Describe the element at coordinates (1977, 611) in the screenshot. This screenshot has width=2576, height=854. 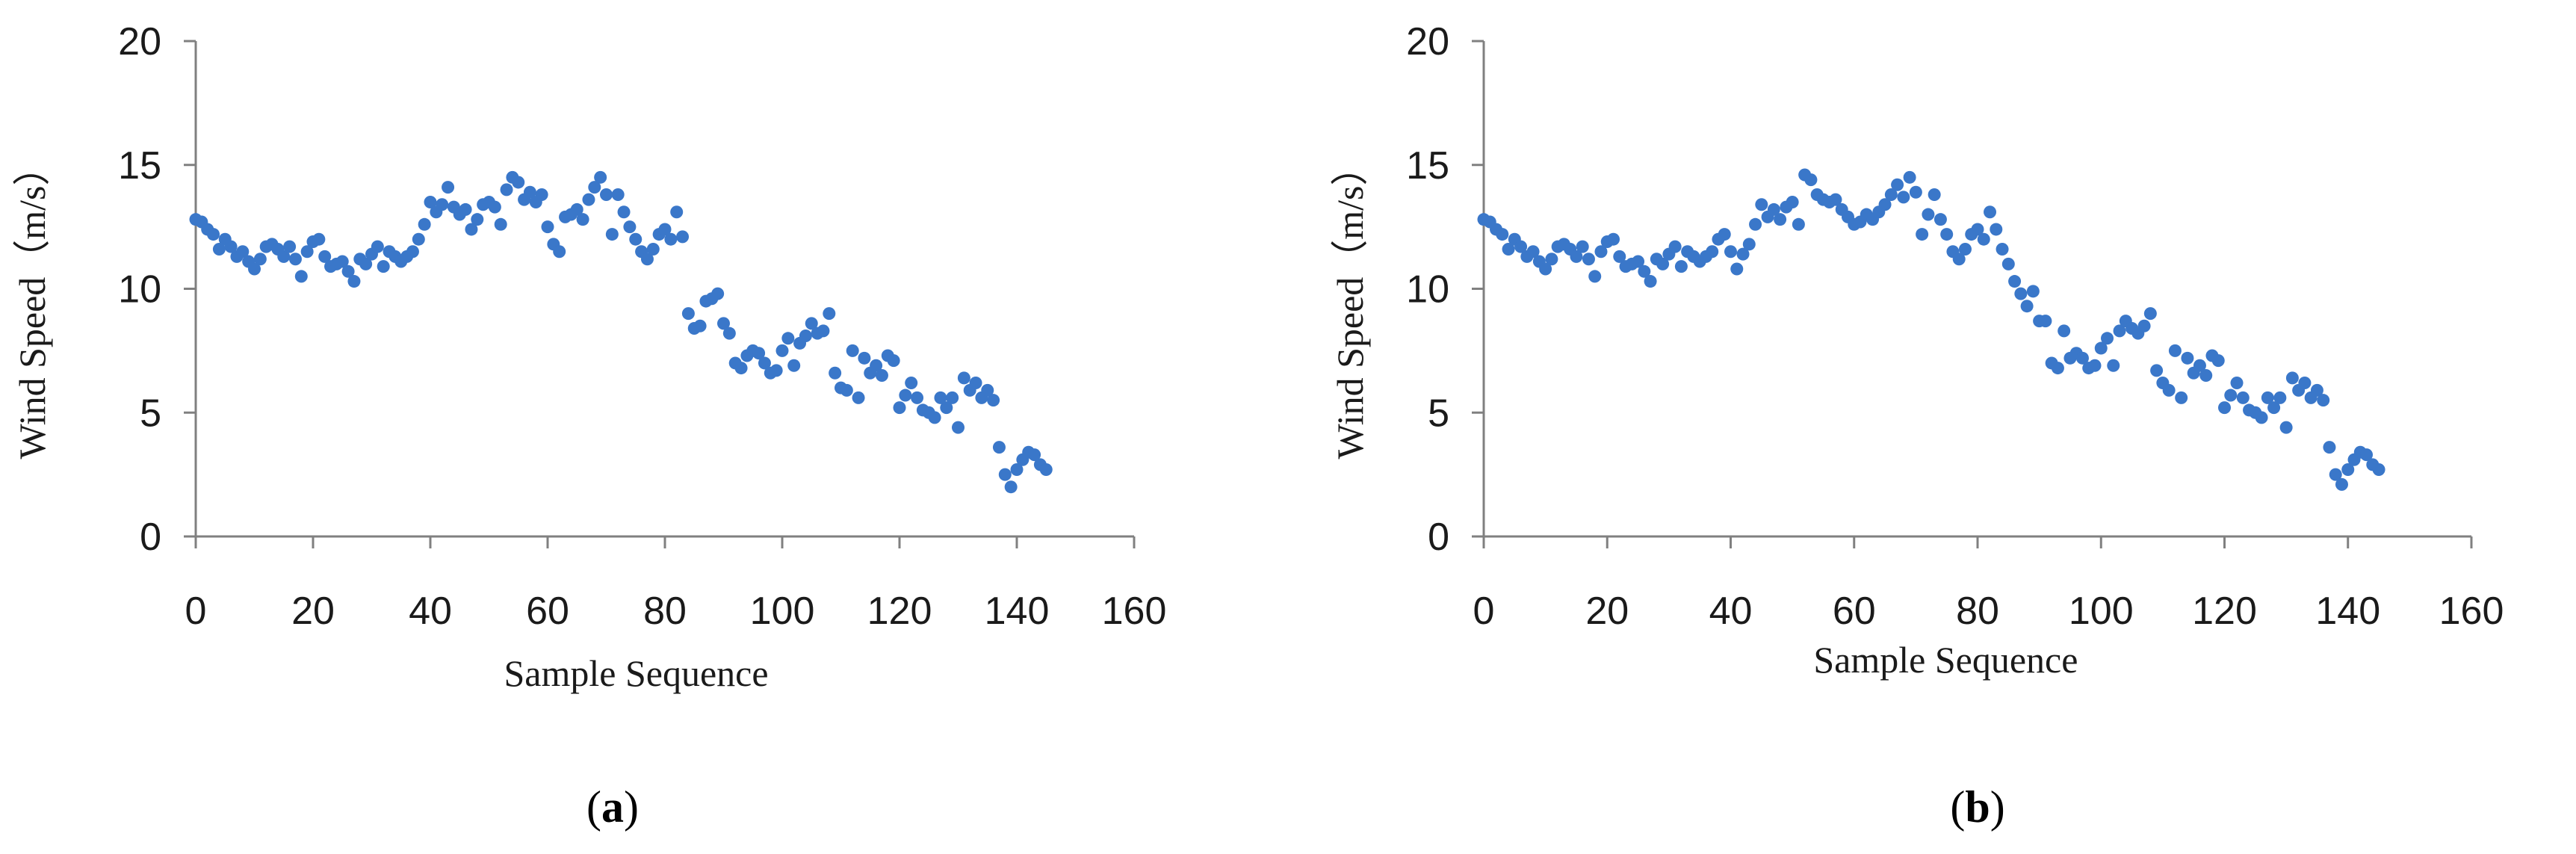
I see `x-tick-label: 80` at that location.